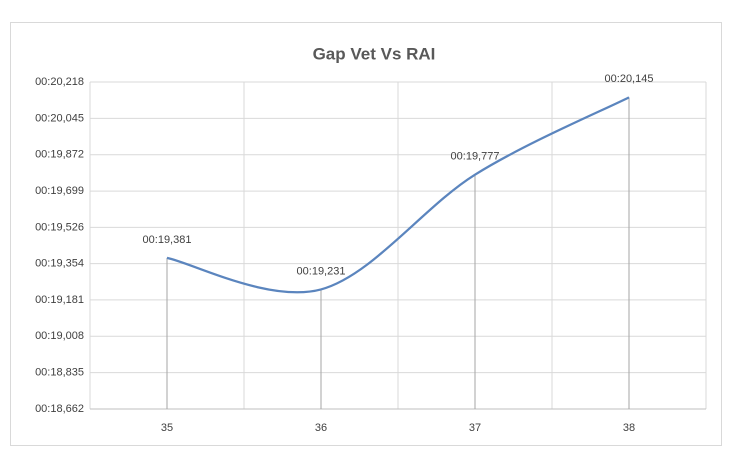  What do you see at coordinates (321, 428) in the screenshot?
I see `x-tick-label: 36` at bounding box center [321, 428].